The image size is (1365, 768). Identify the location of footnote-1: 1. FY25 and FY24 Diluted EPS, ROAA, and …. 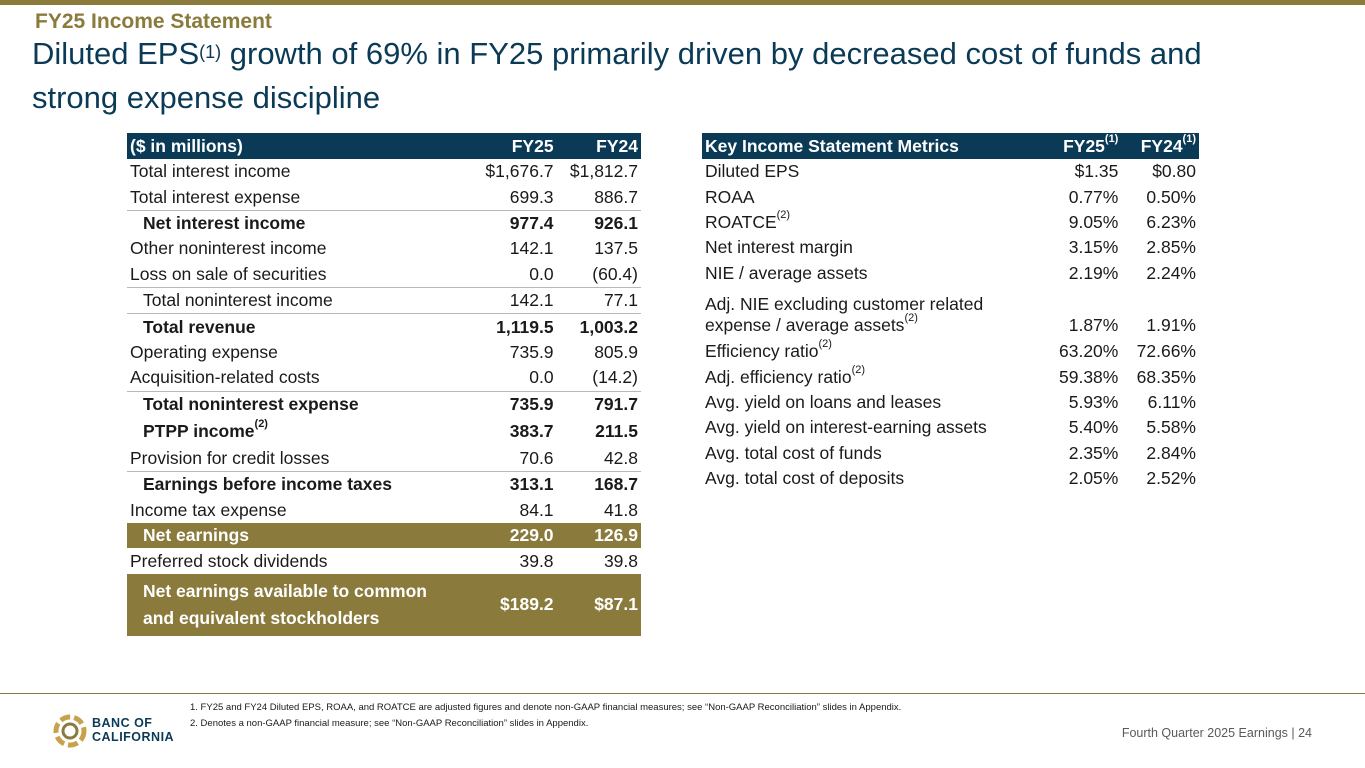
(546, 707).